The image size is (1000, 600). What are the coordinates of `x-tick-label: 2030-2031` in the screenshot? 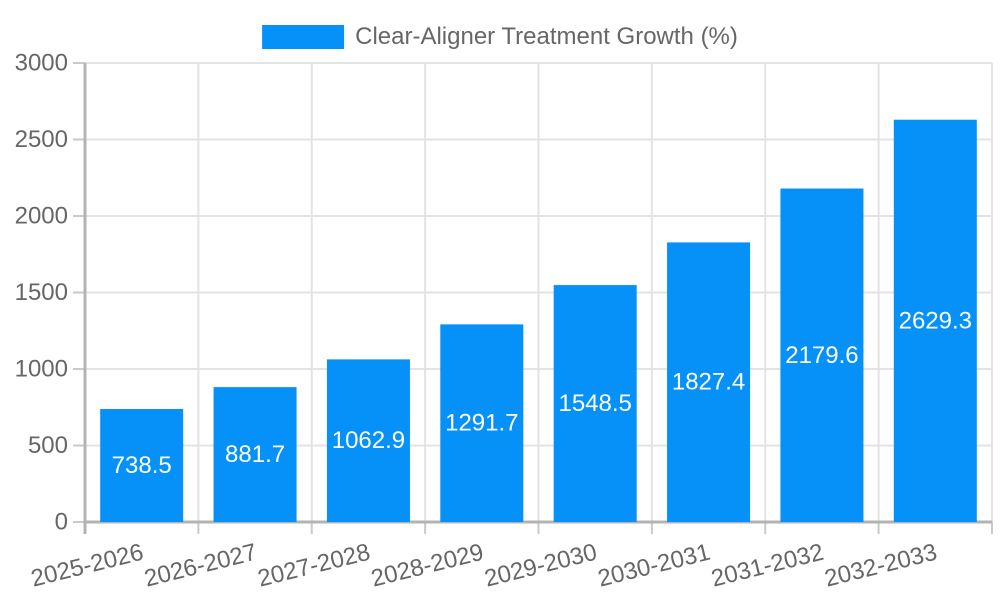 It's located at (654, 566).